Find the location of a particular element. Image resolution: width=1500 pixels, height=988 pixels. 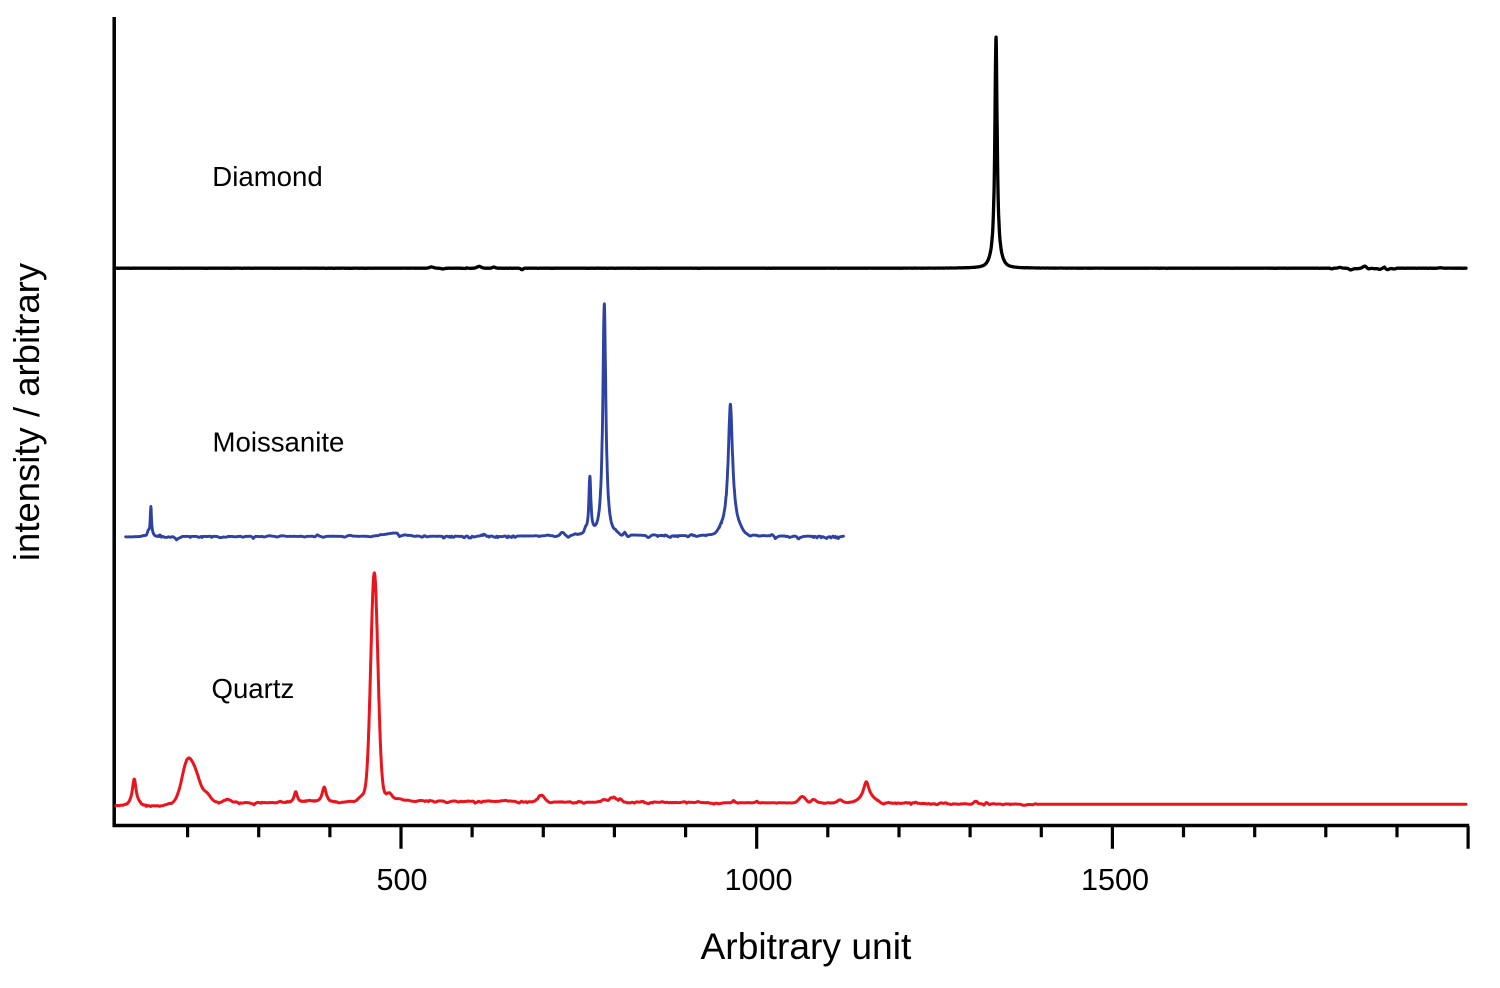

svg-text: Arbitrary unit is located at coordinates (806, 946).